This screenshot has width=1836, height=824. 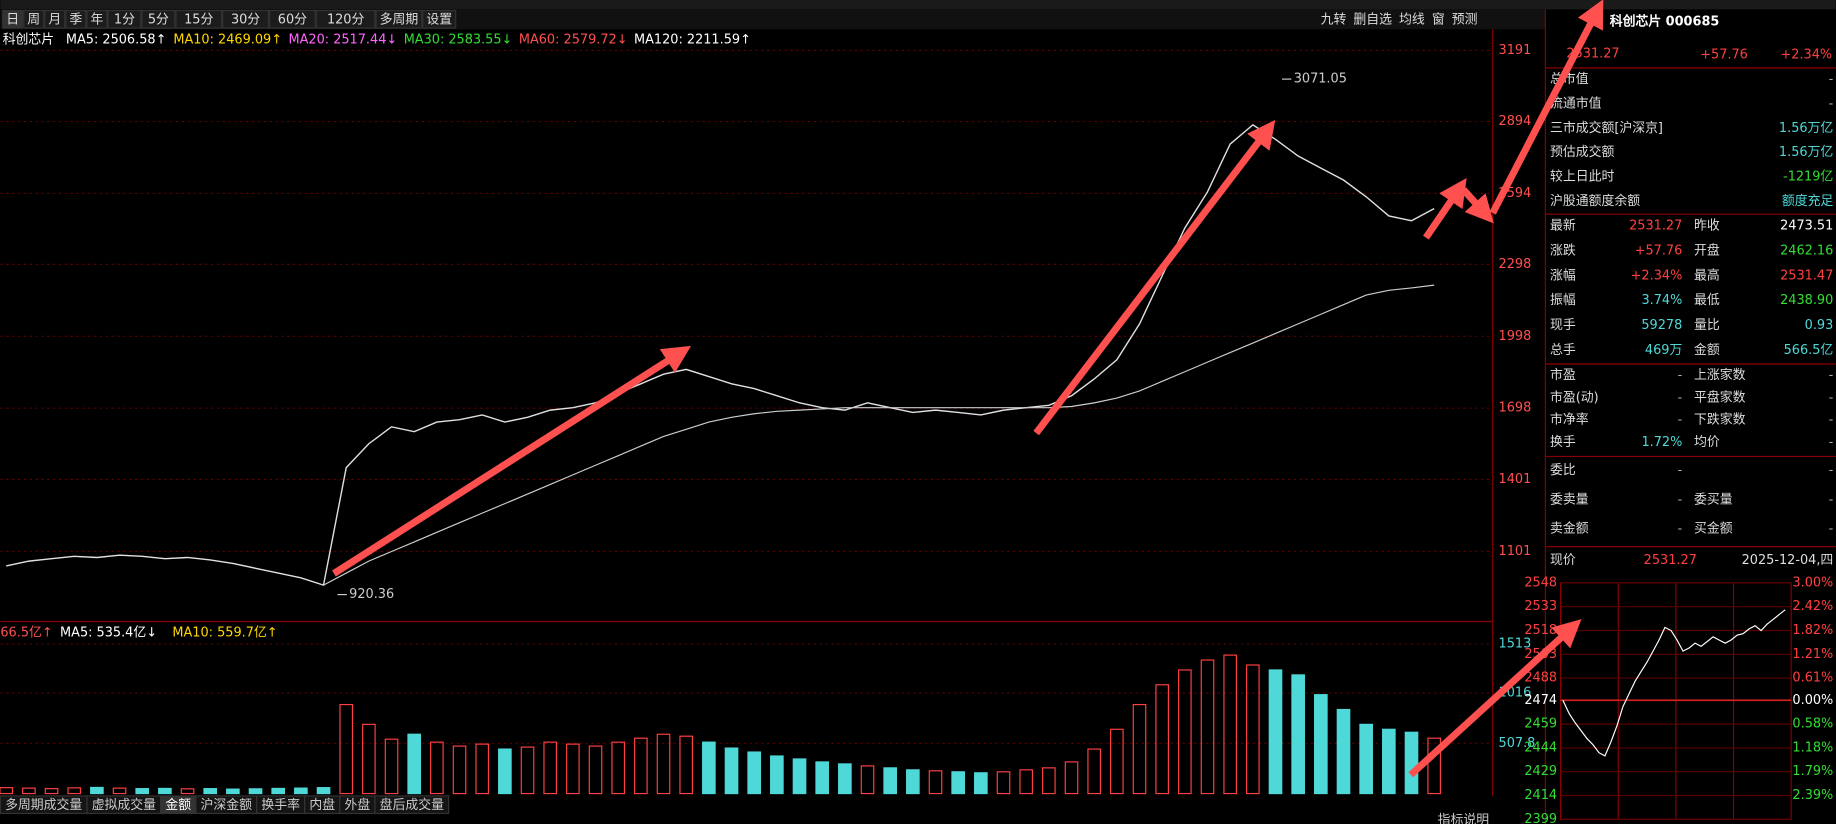 What do you see at coordinates (116, 39) in the screenshot?
I see `legend-entry: MA5: 2506.58↑` at bounding box center [116, 39].